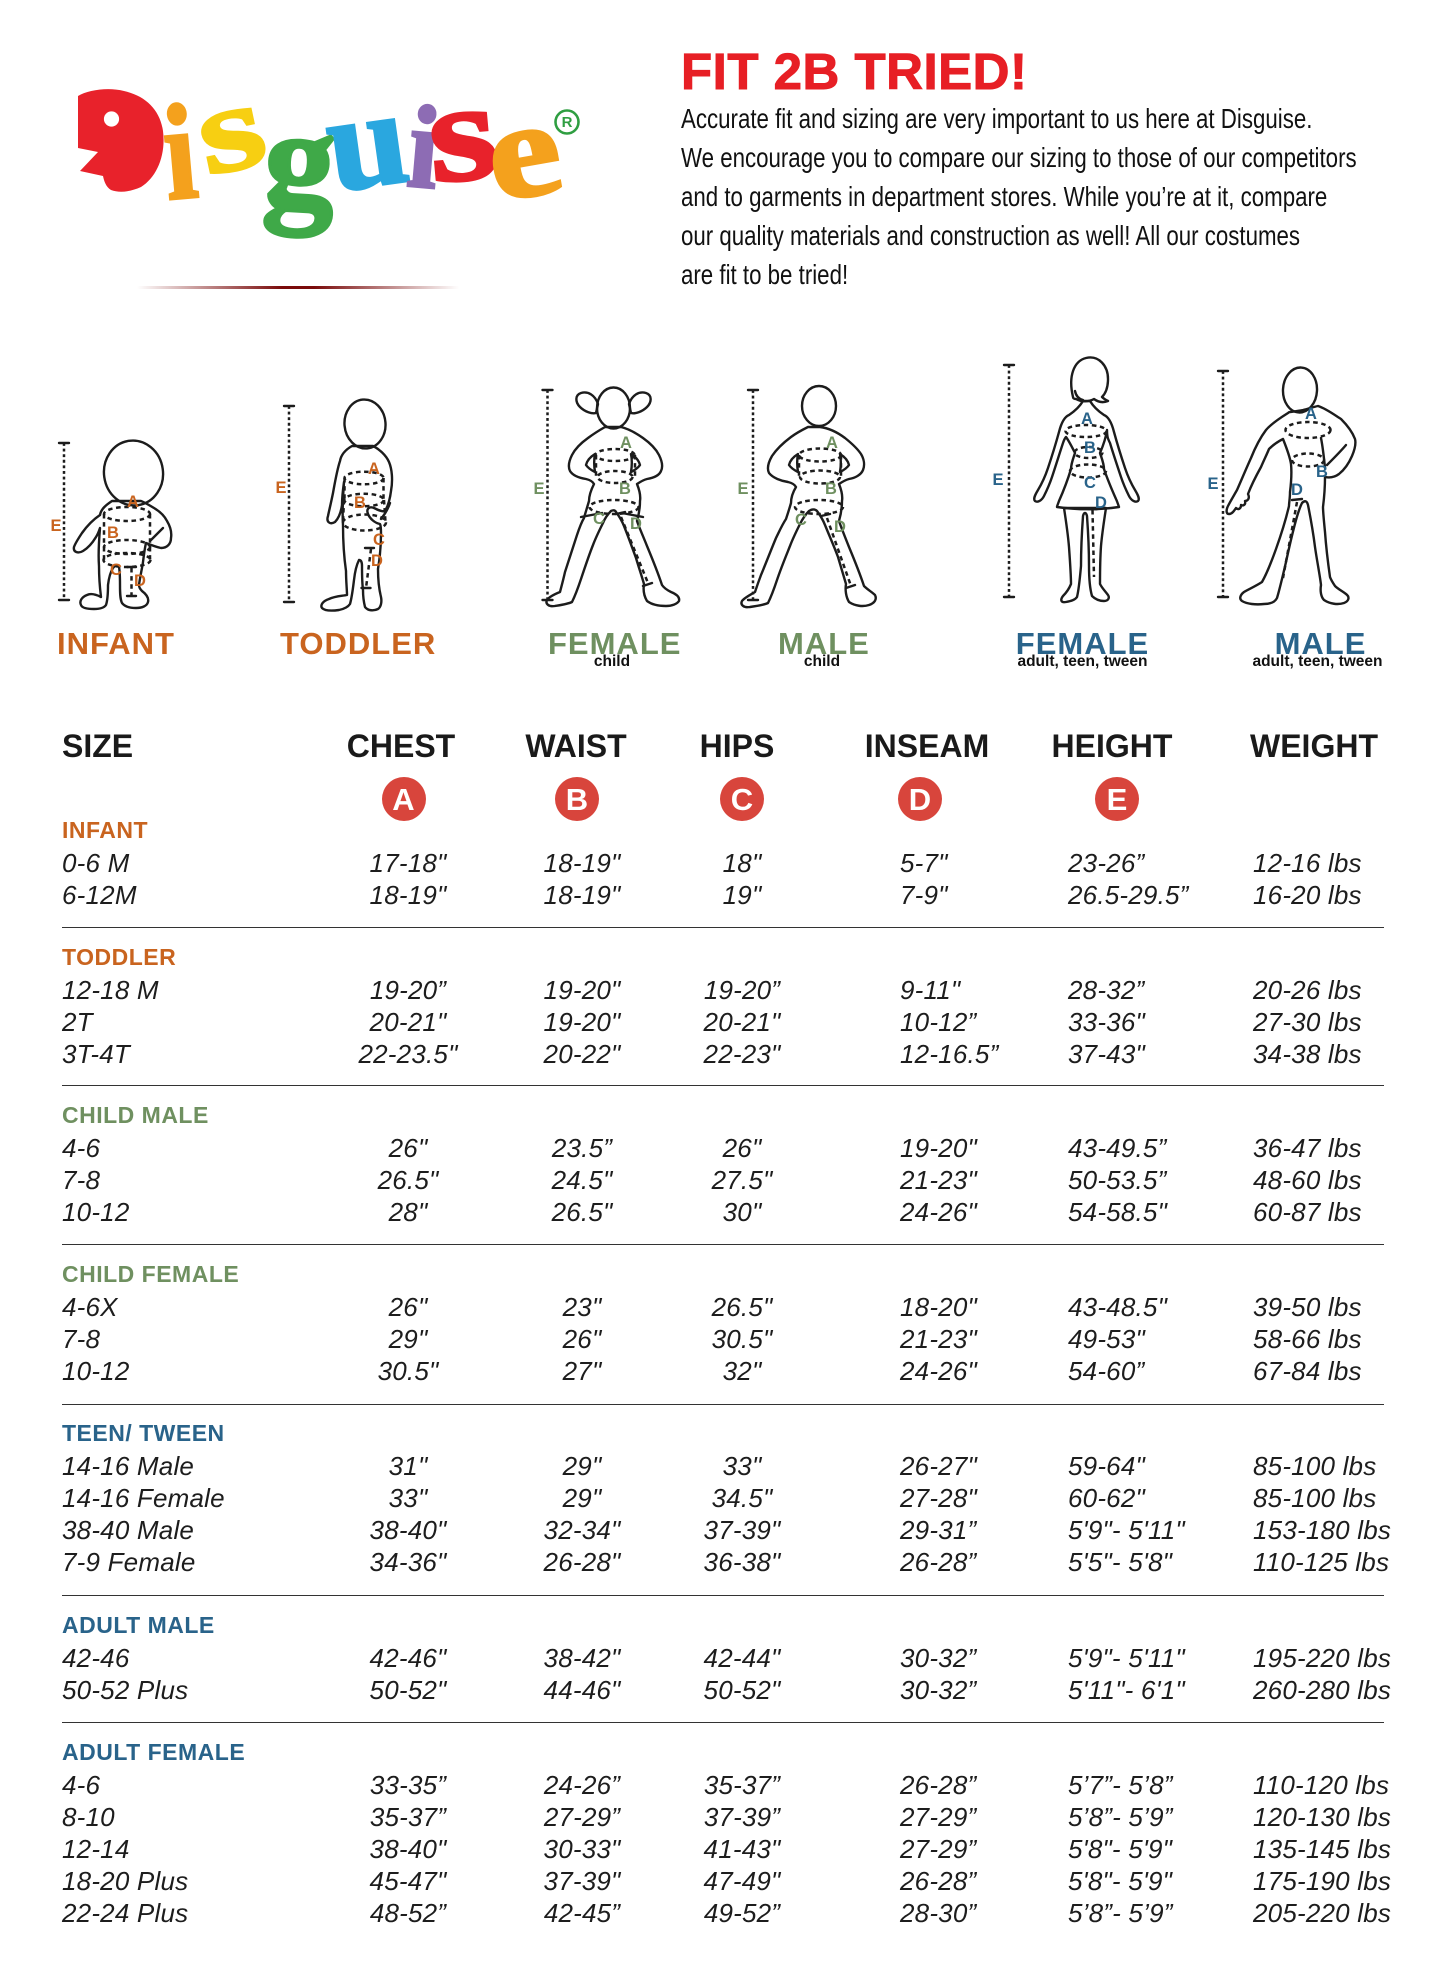 The image size is (1445, 1968). What do you see at coordinates (567, 122) in the screenshot?
I see `svg-text: R` at bounding box center [567, 122].